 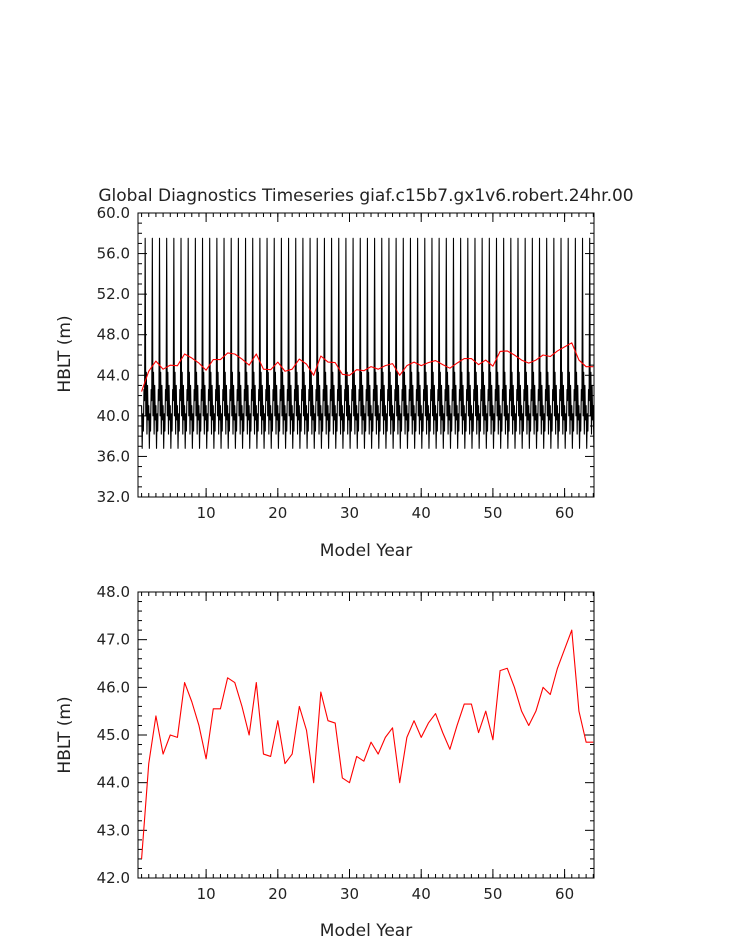 What do you see at coordinates (349, 513) in the screenshot?
I see `top-x-tick-label: 30` at bounding box center [349, 513].